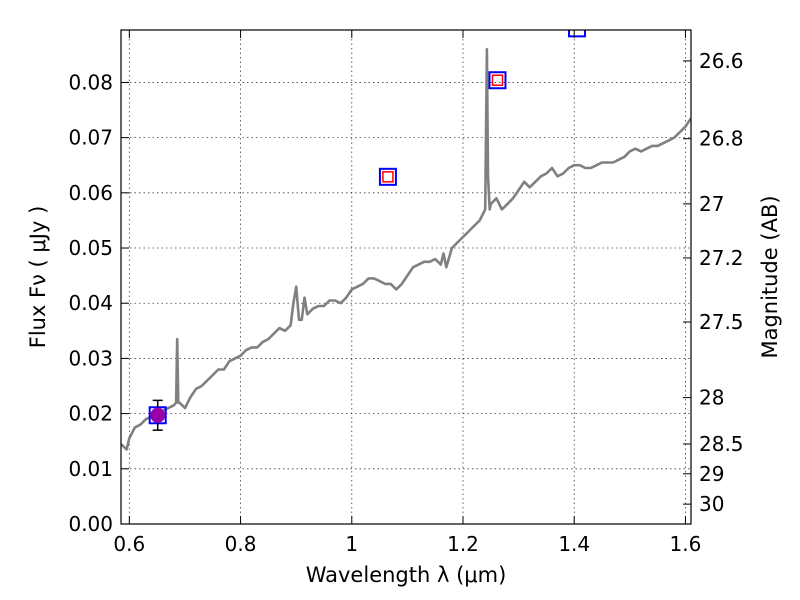 The width and height of the screenshot is (800, 600). Describe the element at coordinates (721, 139) in the screenshot. I see `y-right-tick-label: 26.8` at that location.